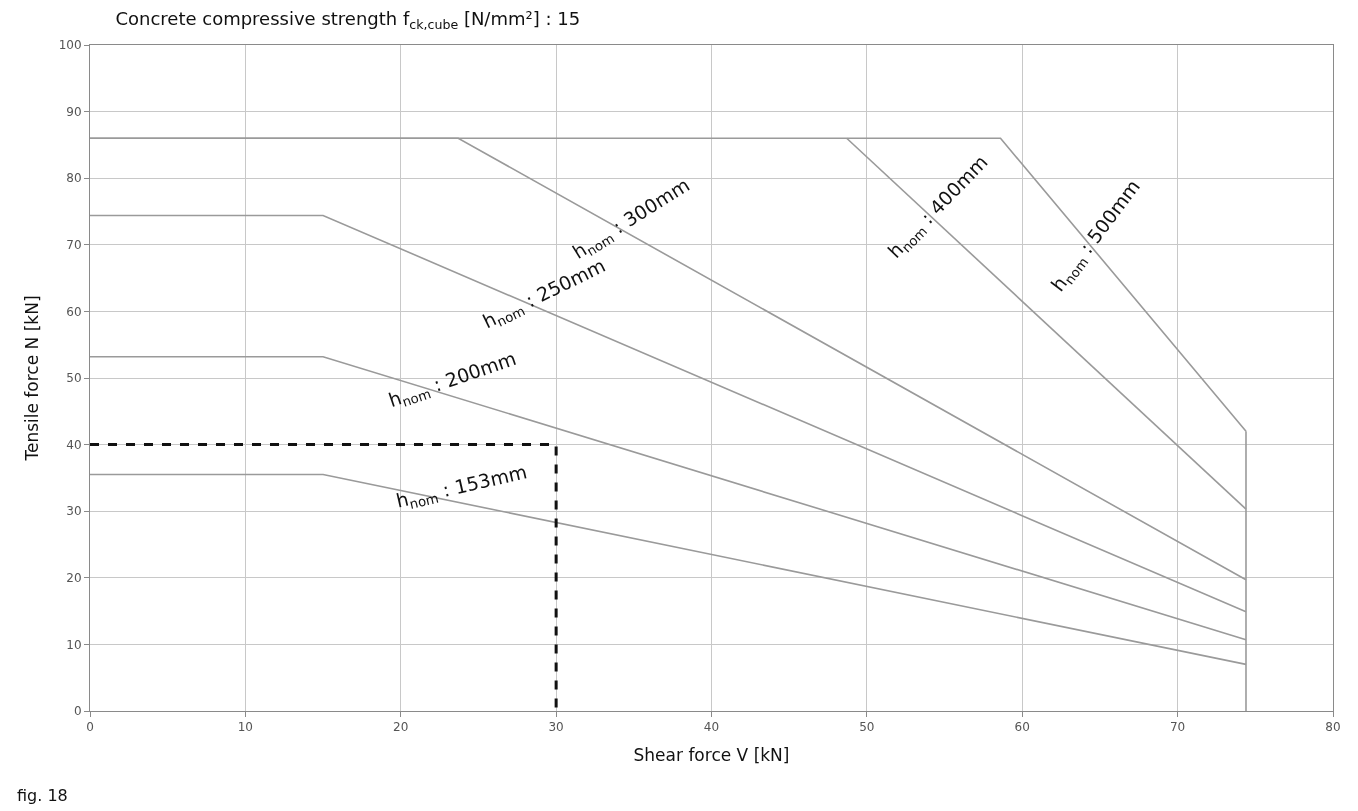  What do you see at coordinates (711, 727) in the screenshot?
I see `x-tick-label: 40` at bounding box center [711, 727].